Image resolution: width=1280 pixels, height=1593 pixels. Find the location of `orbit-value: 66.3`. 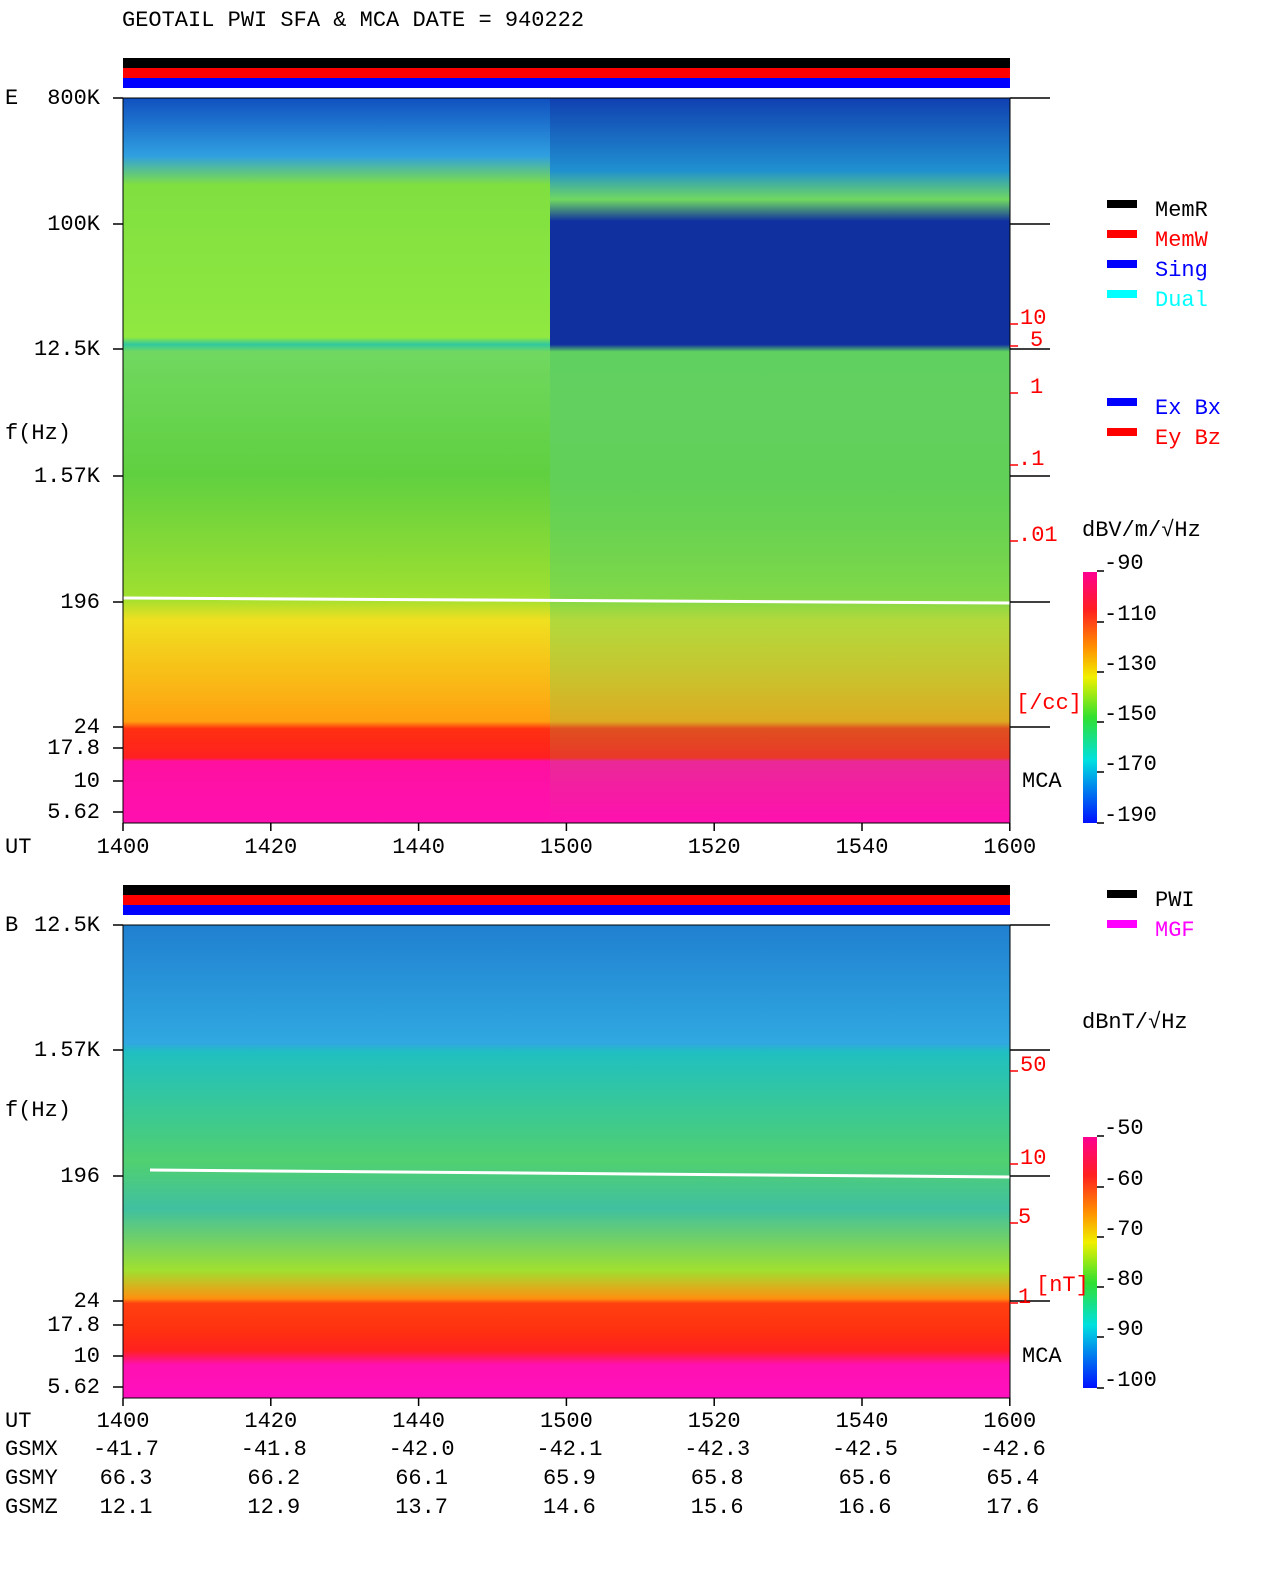

orbit-value: 66.3 is located at coordinates (126, 1478).